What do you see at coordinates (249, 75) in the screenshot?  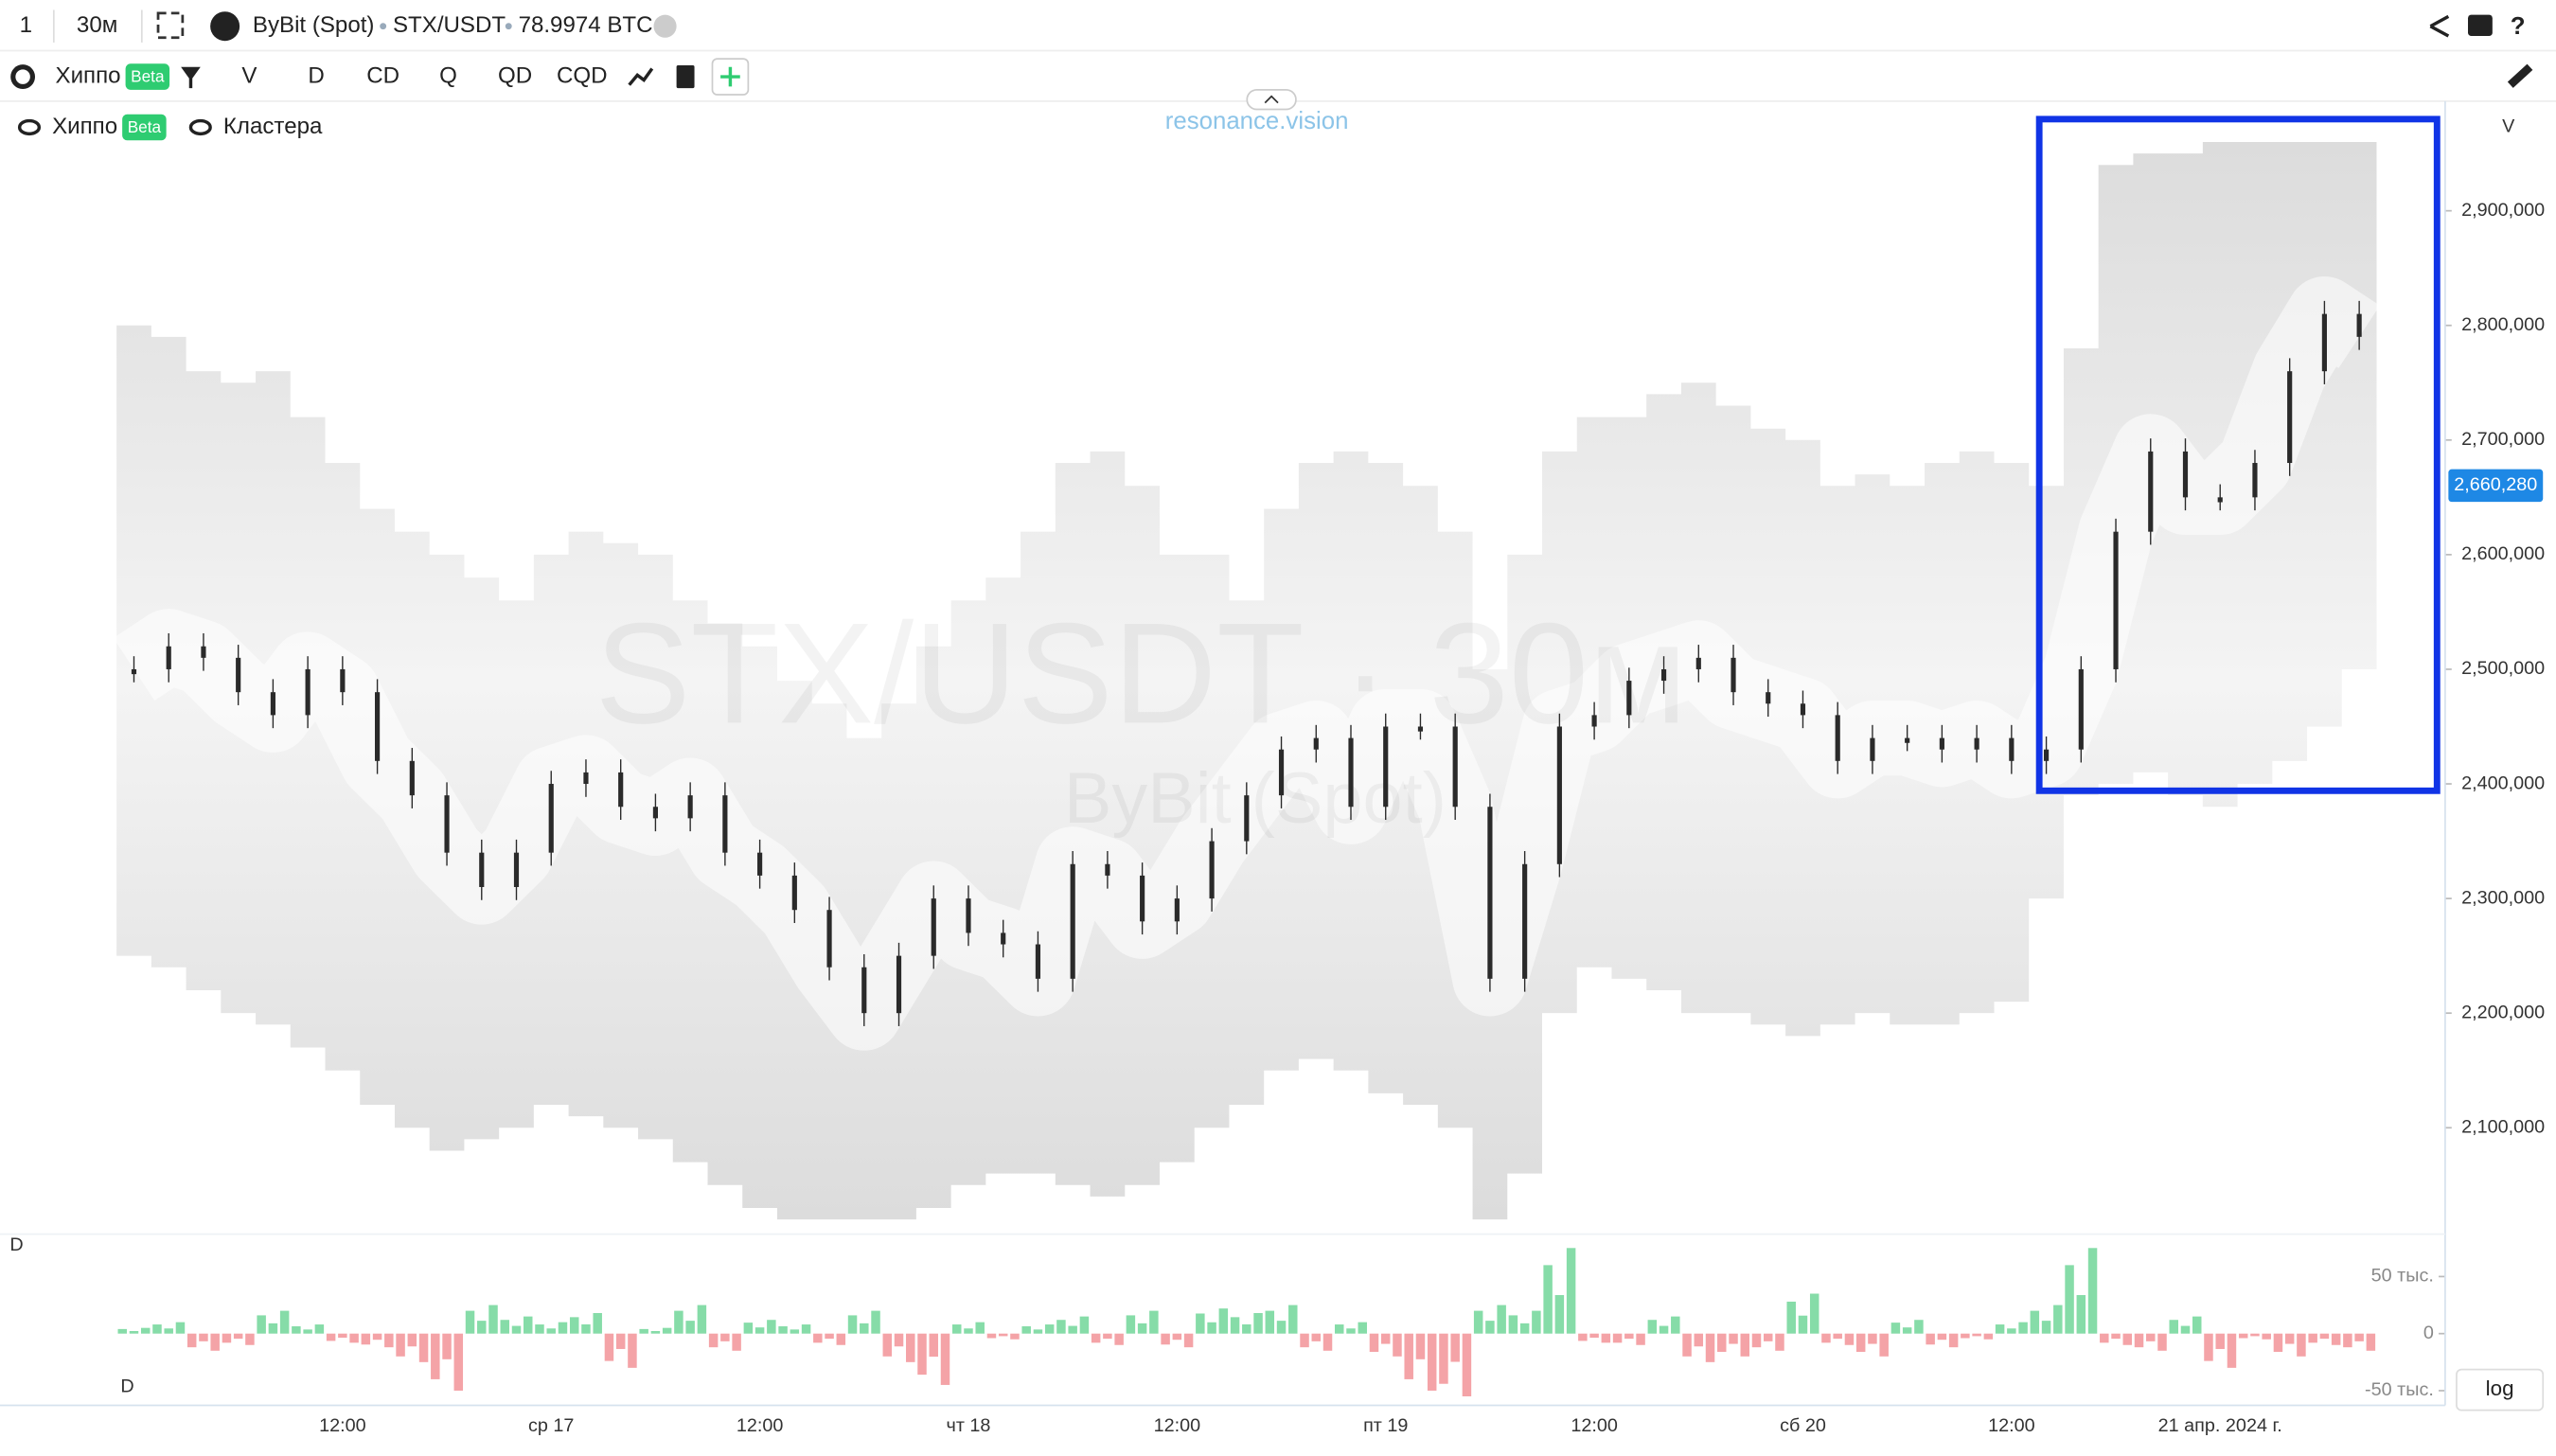 I see `tab: V` at bounding box center [249, 75].